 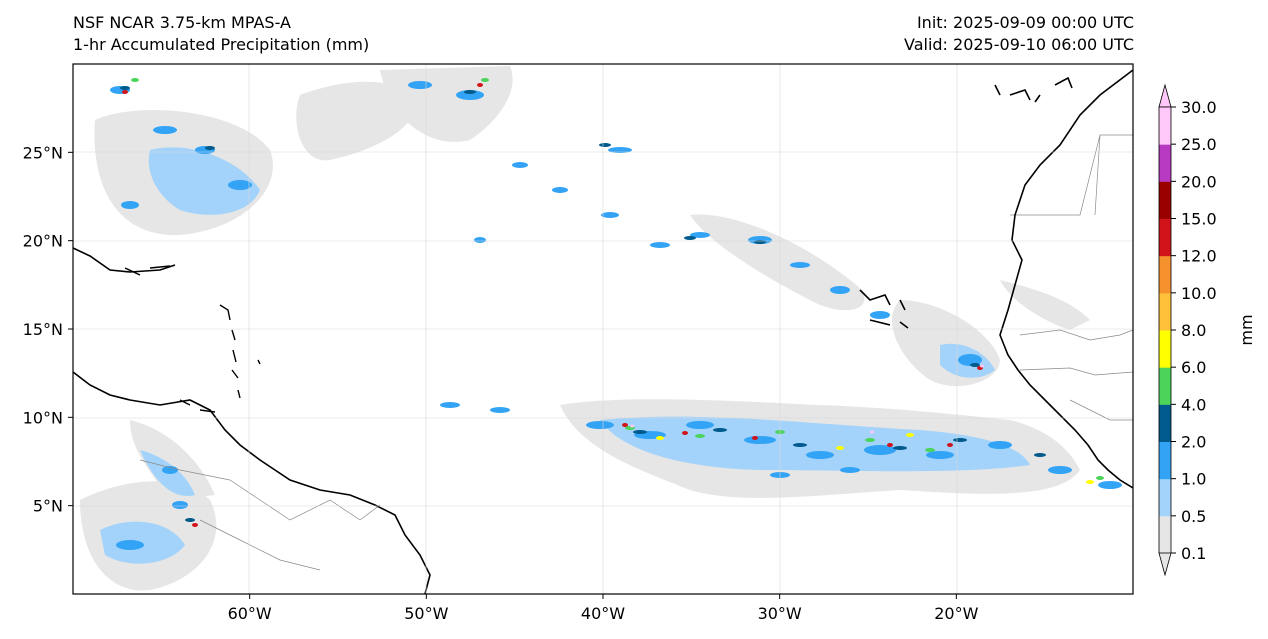 What do you see at coordinates (221, 44) in the screenshot?
I see `field-title: 1-hr Accumulated Precipitation (mm)` at bounding box center [221, 44].